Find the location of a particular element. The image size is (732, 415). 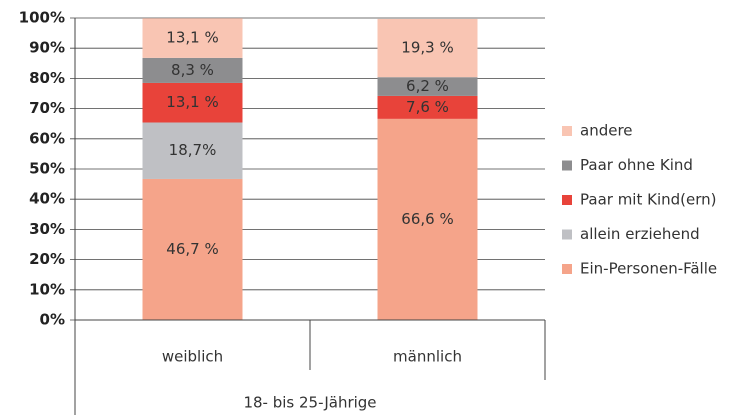

y-tick-label: 50% is located at coordinates (47, 169).